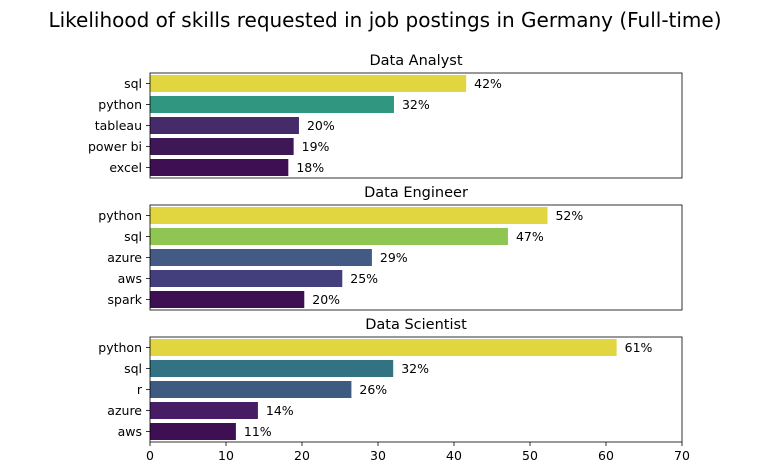 Image resolution: width=769 pixels, height=475 pixels. Describe the element at coordinates (373, 389) in the screenshot. I see `data-label: 26%` at that location.